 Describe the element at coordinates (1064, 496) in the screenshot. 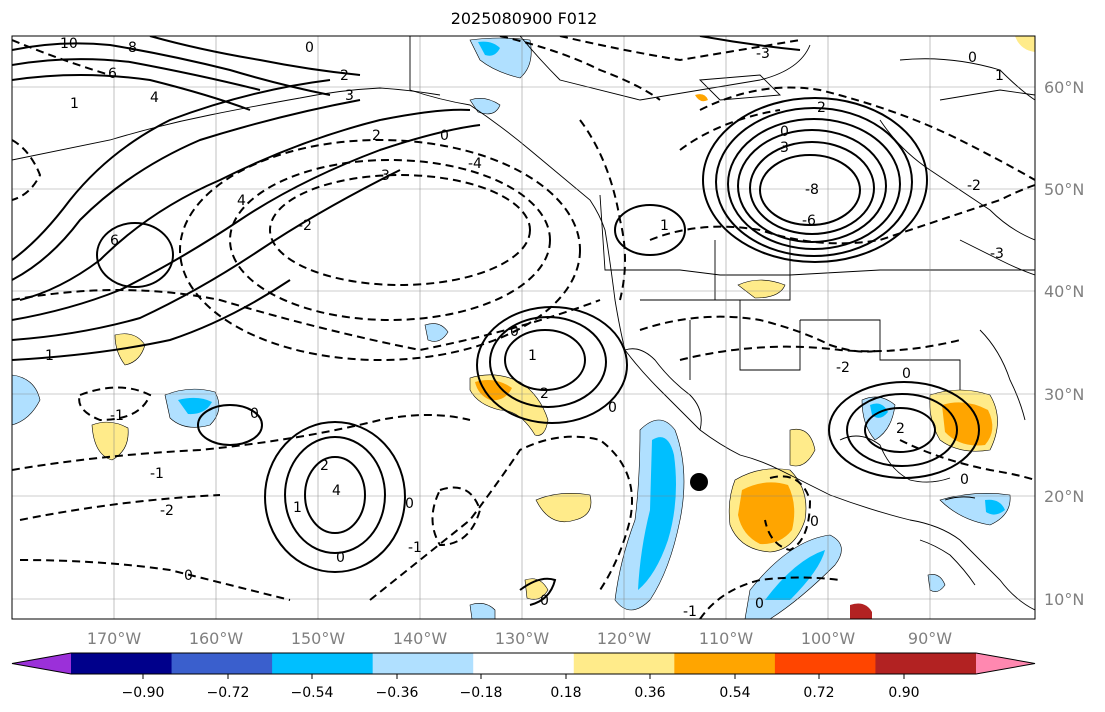

I see `lat-label: 20°N` at that location.